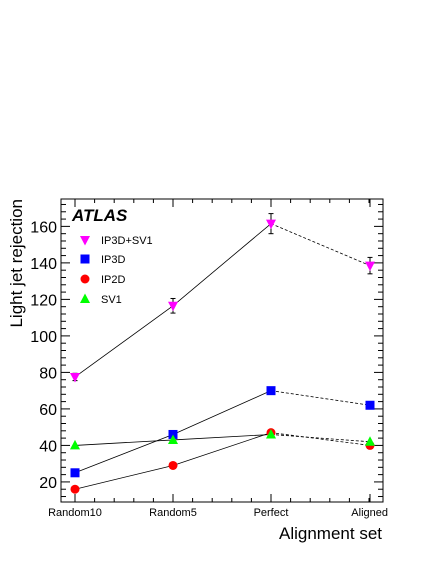  Describe the element at coordinates (218, 513) in the screenshot. I see `x-tick-labels: Random10 Random5 Perfect Aligned` at that location.